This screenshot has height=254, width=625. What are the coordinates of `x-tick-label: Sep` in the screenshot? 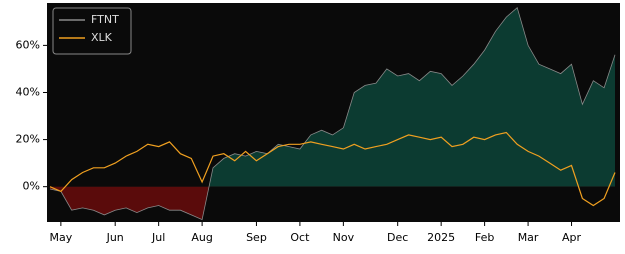 It's located at (256, 237).